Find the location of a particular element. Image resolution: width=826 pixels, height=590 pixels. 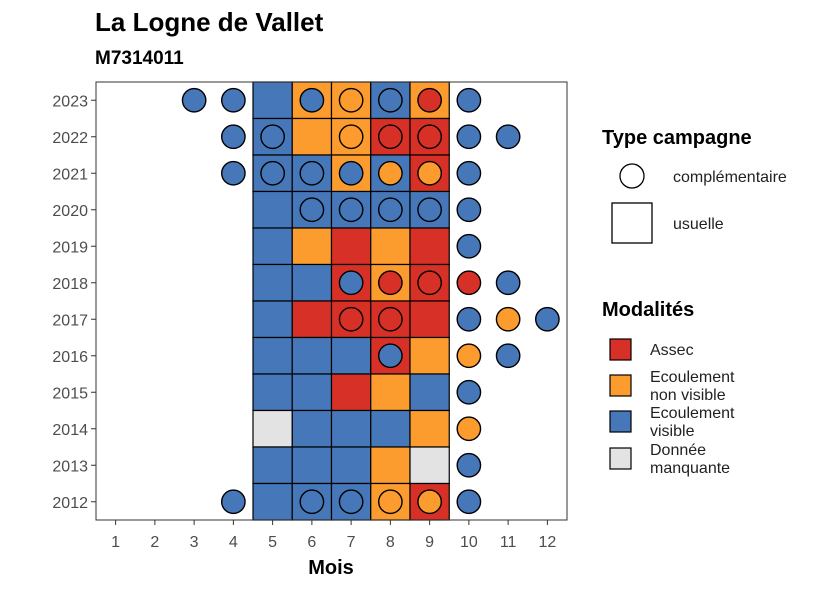

x-tick-label: 10 is located at coordinates (469, 542).